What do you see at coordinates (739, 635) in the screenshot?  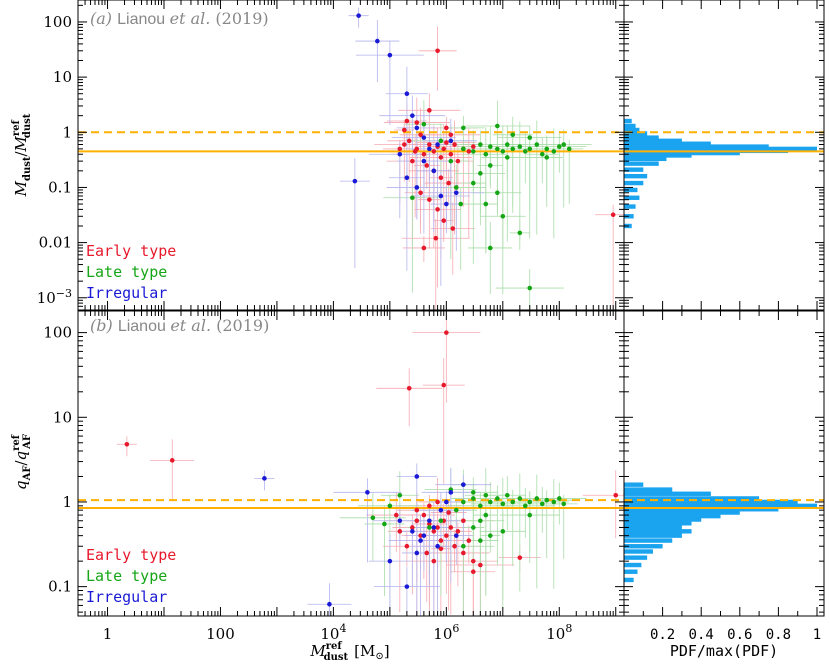 I see `histogram-x-tick-label: 0.6` at bounding box center [739, 635].